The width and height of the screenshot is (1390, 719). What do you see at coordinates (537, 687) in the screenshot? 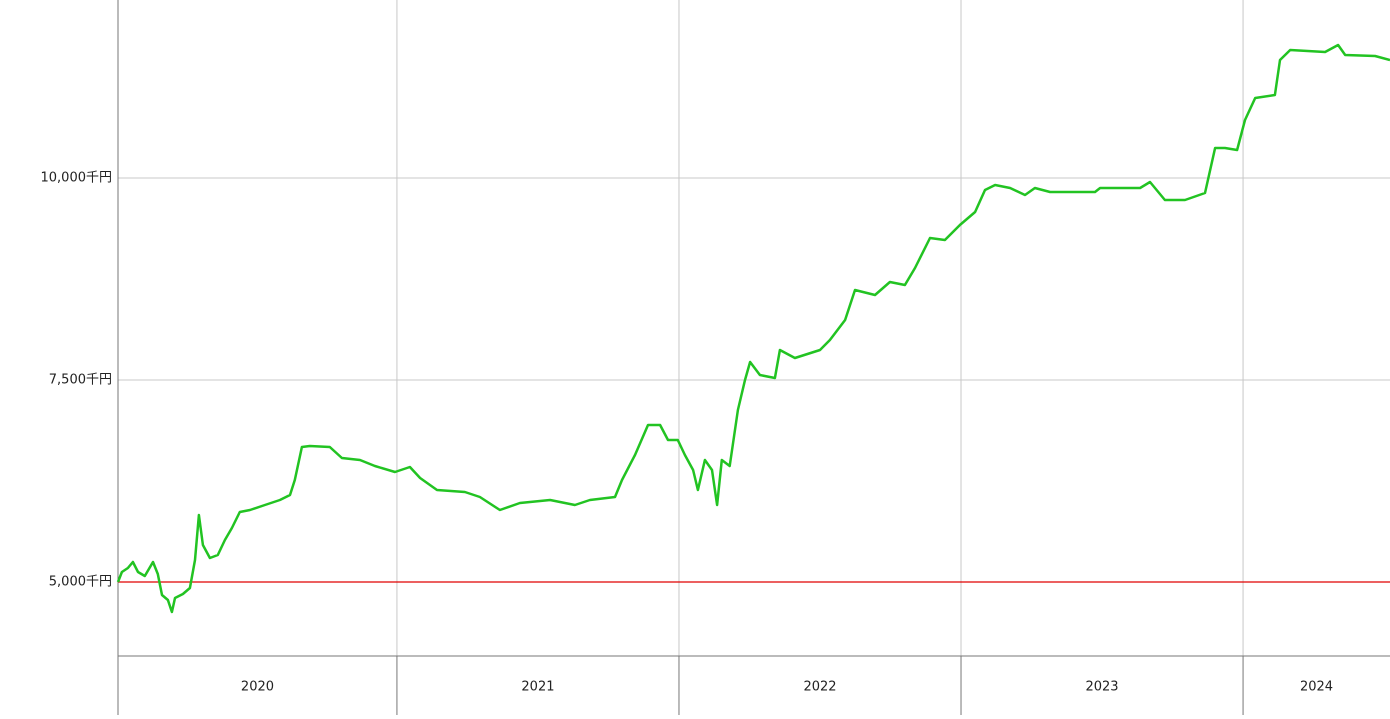
I see `x-category-label: 2021` at bounding box center [537, 687].